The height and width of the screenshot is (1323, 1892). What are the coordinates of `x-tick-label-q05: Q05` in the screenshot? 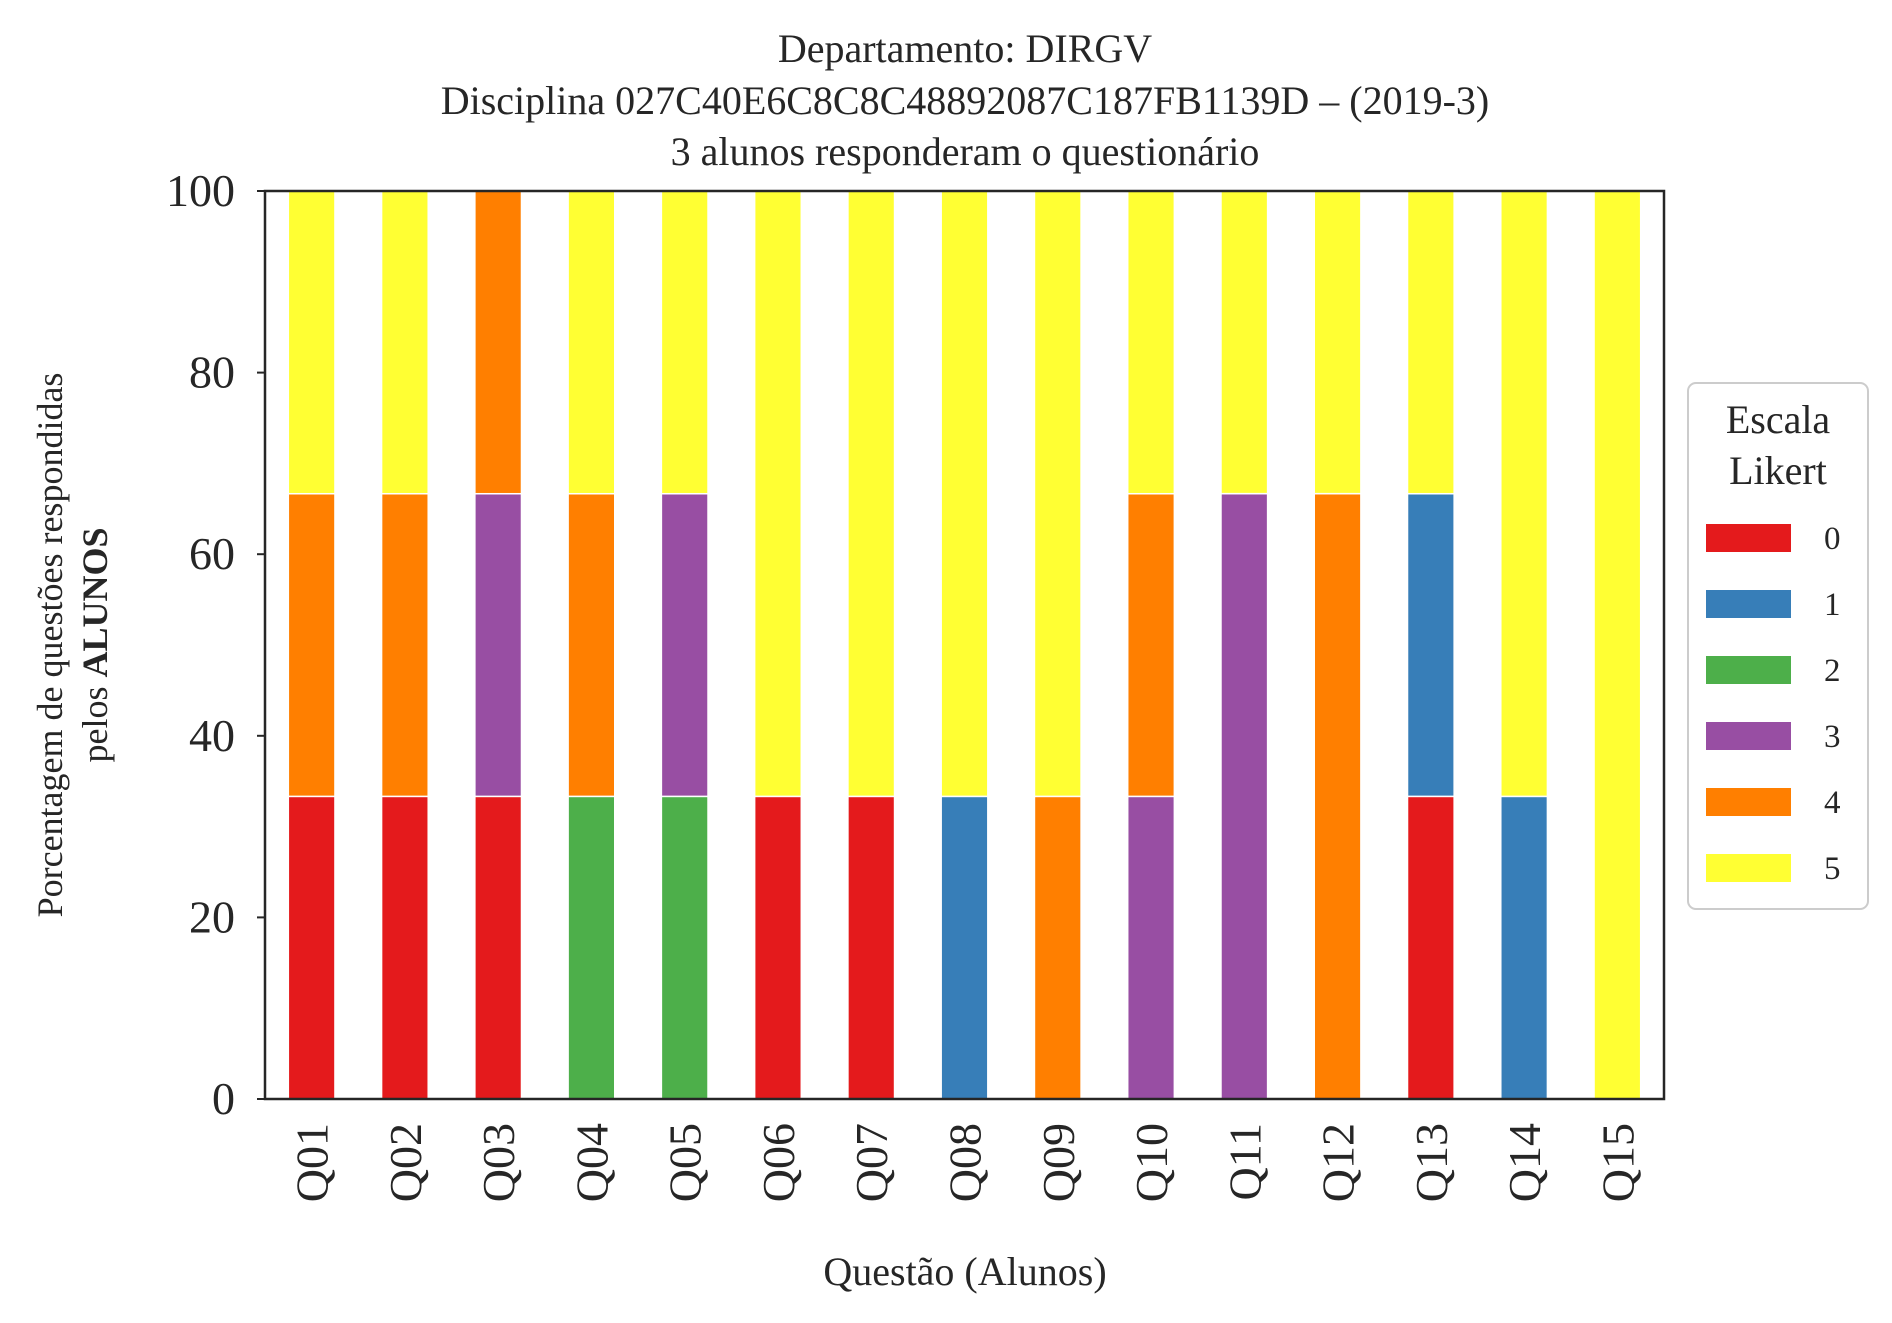 It's located at (685, 1162).